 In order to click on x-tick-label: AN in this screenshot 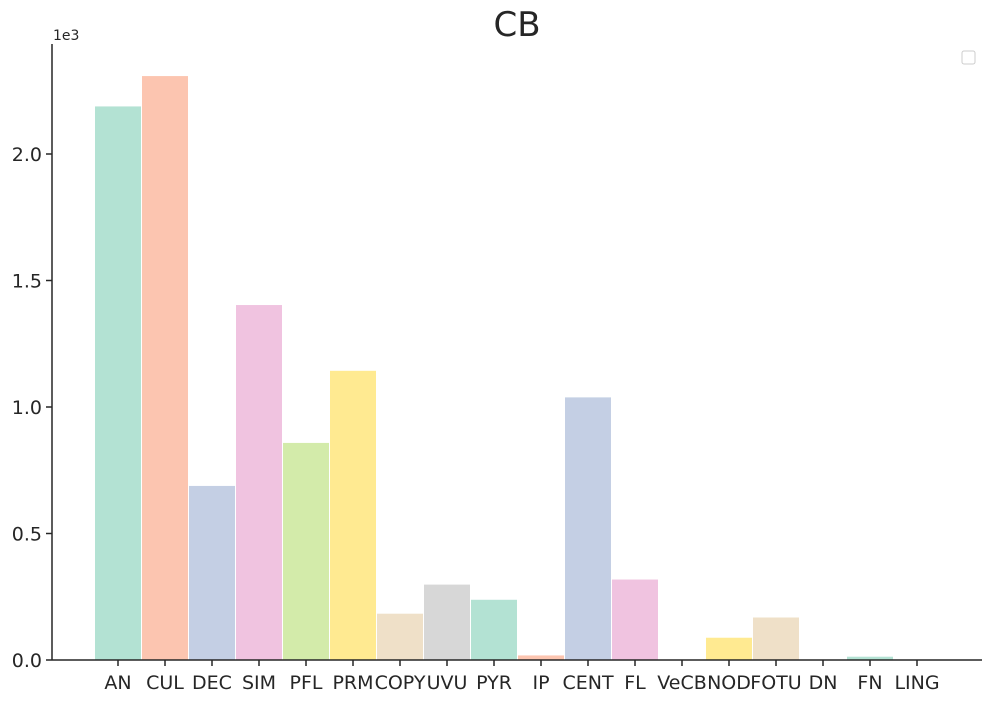, I will do `click(117, 683)`.